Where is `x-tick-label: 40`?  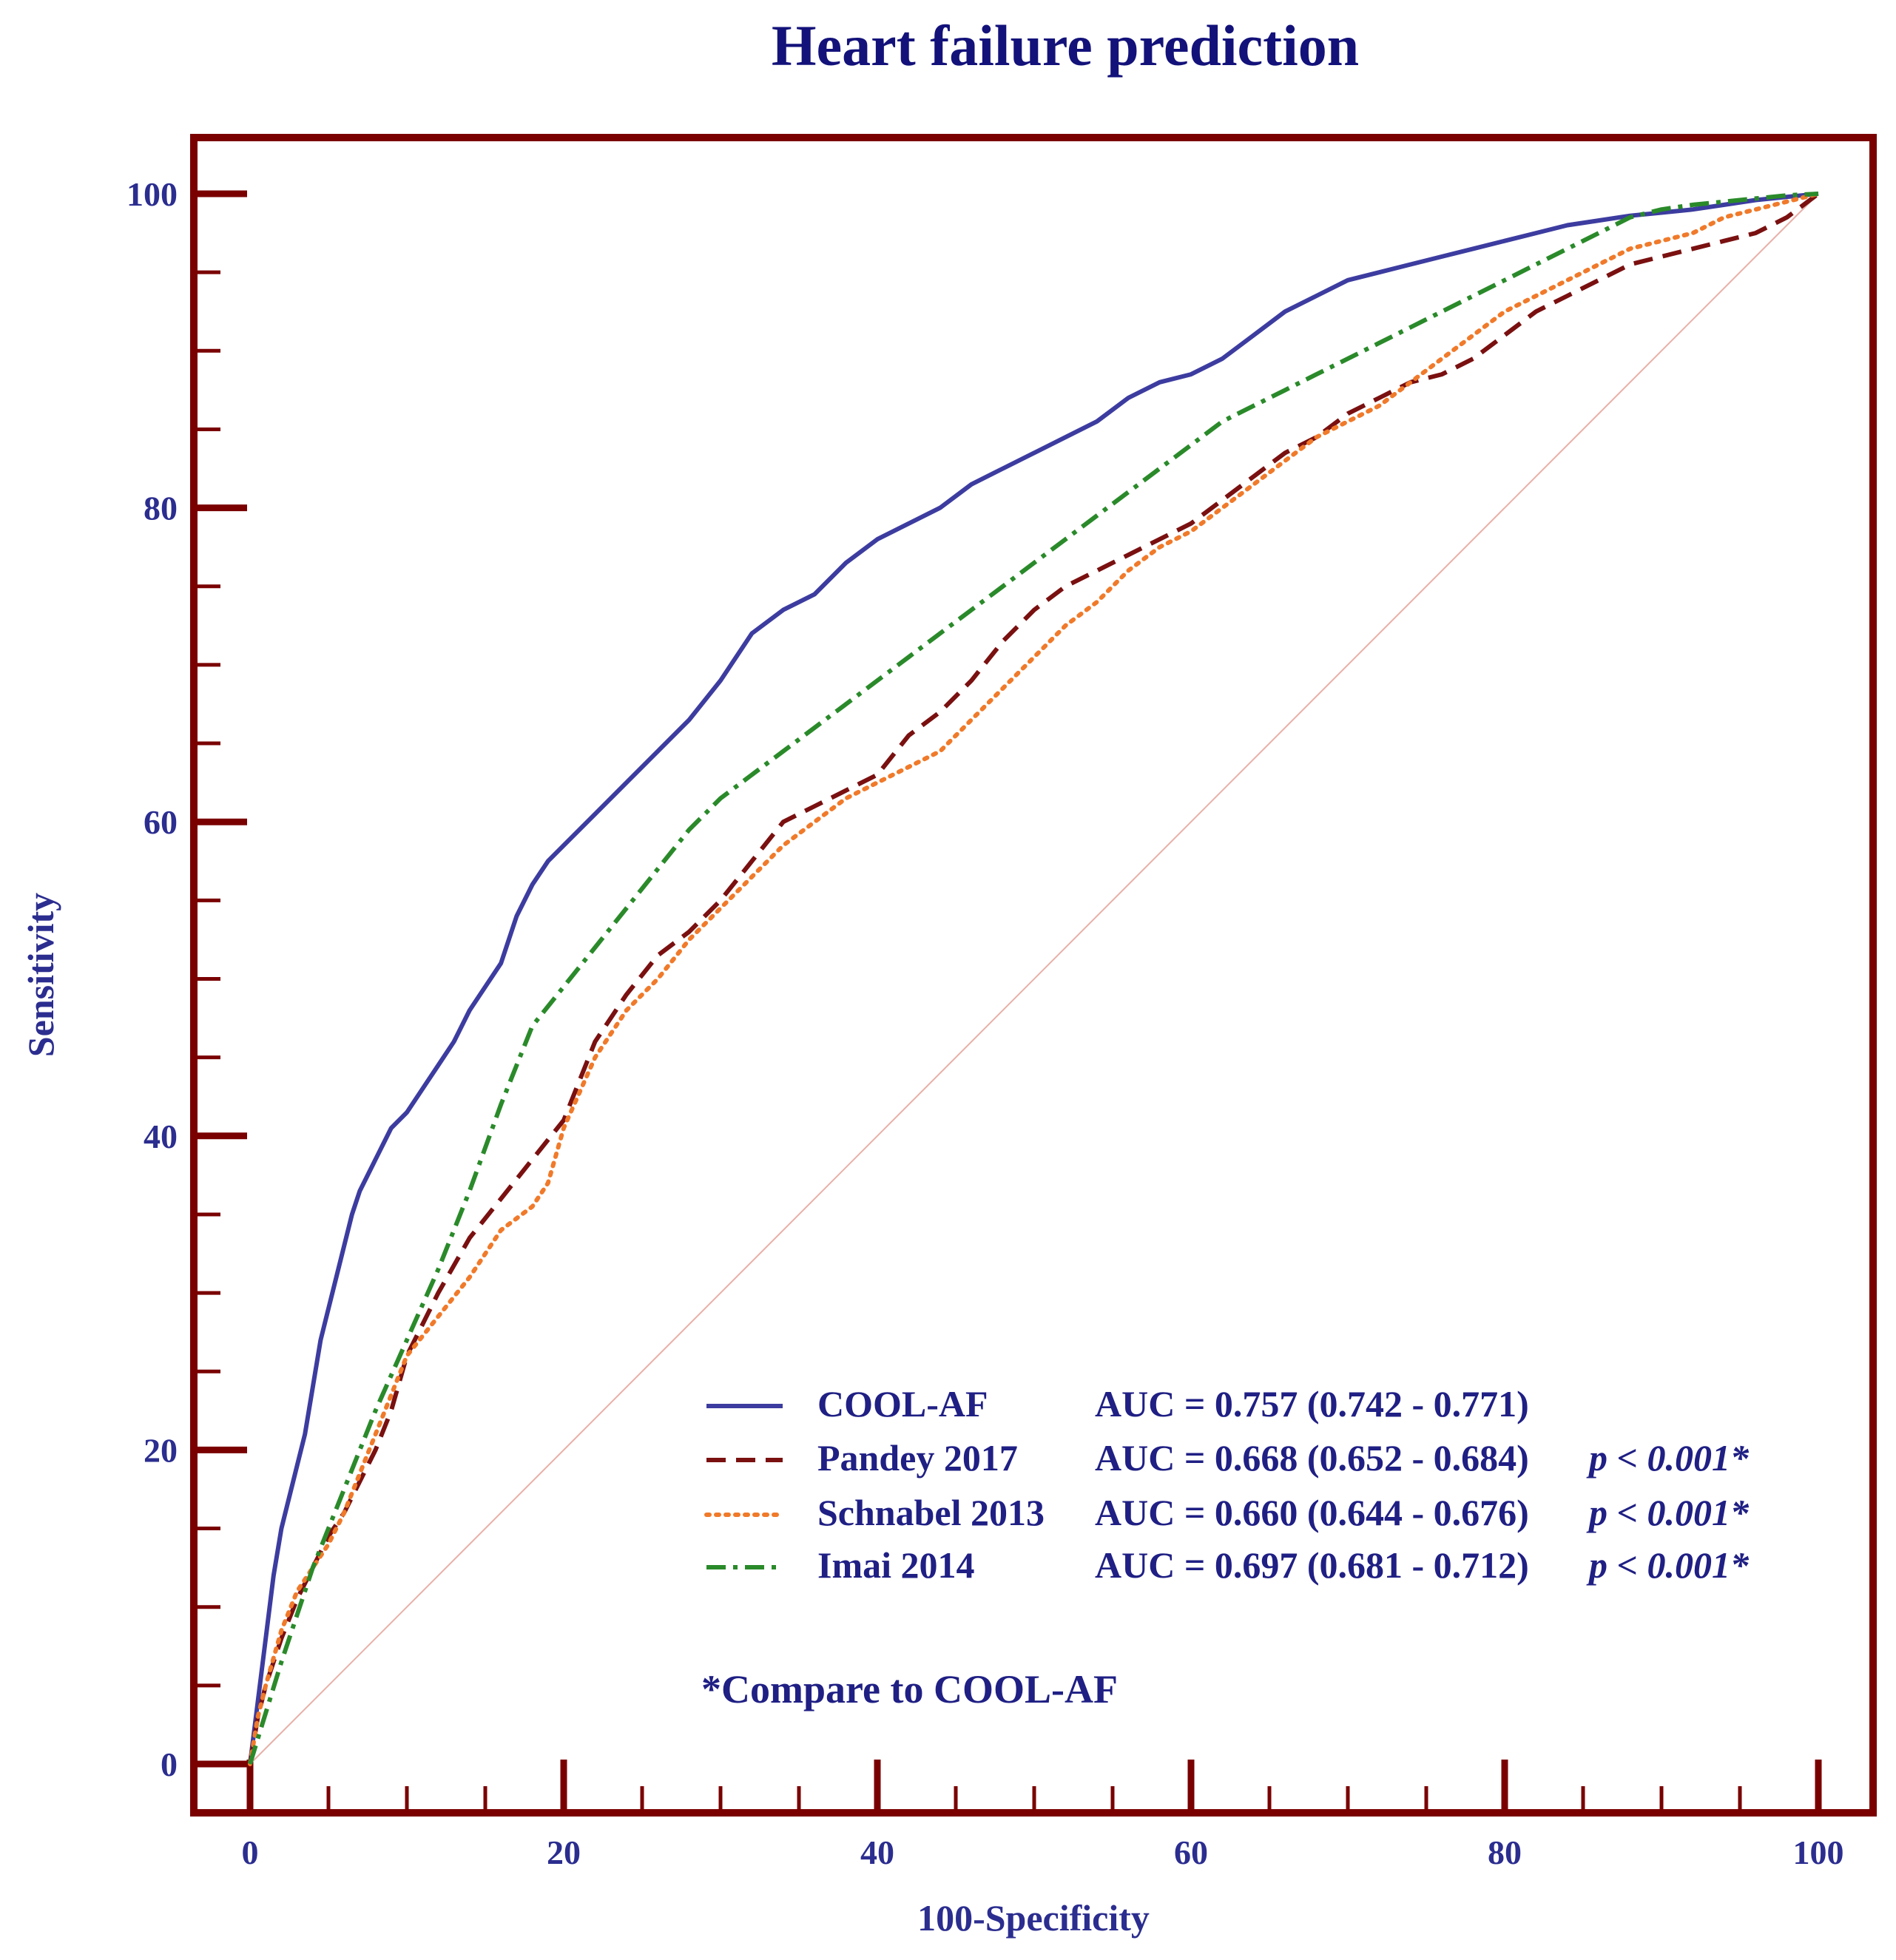
x-tick-label: 40 is located at coordinates (877, 1852).